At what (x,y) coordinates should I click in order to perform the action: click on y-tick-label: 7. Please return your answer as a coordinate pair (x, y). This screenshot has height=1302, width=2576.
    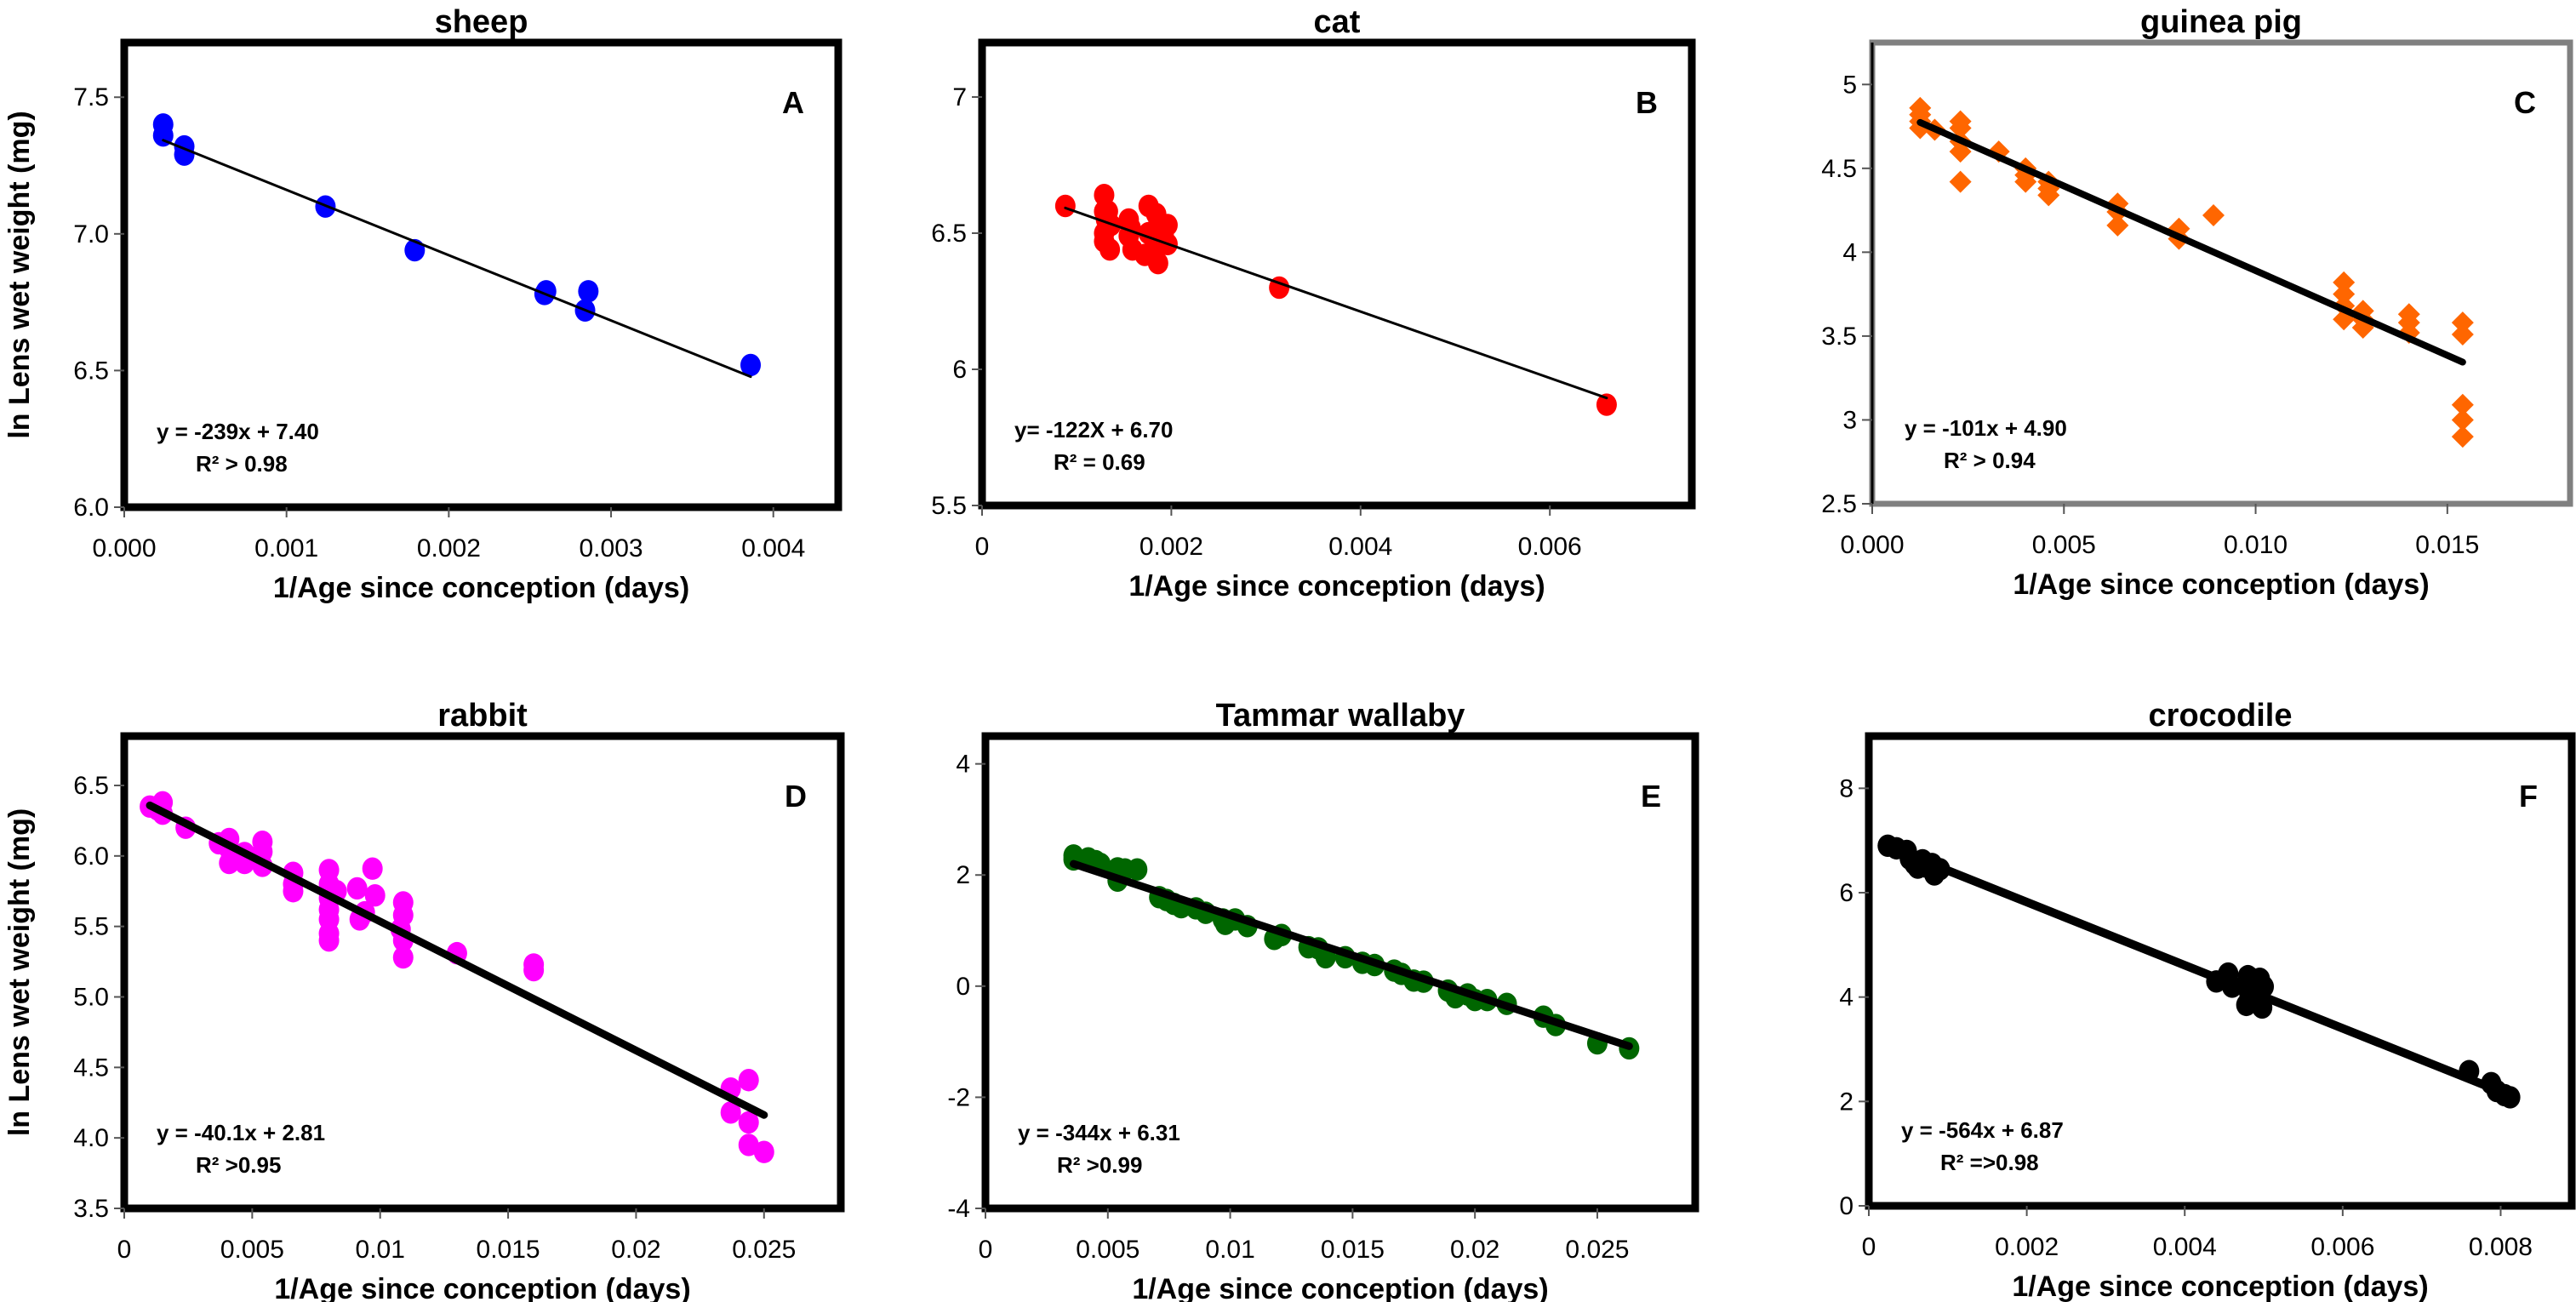
    Looking at the image, I should click on (959, 97).